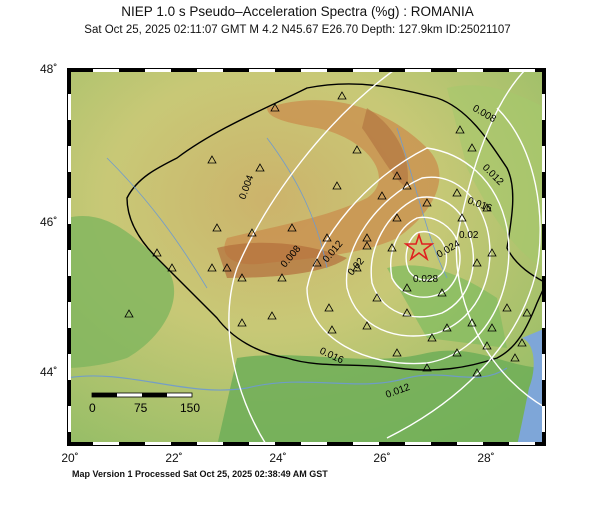  Describe the element at coordinates (141, 408) in the screenshot. I see `scale-label-75: 75` at that location.